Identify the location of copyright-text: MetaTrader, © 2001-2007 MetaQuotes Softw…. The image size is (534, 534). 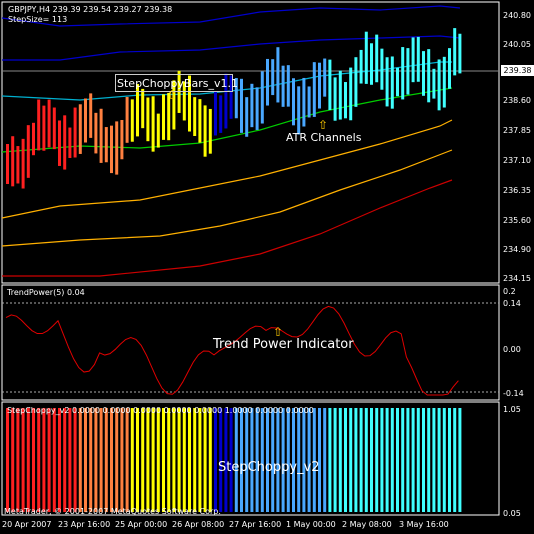
(112, 511).